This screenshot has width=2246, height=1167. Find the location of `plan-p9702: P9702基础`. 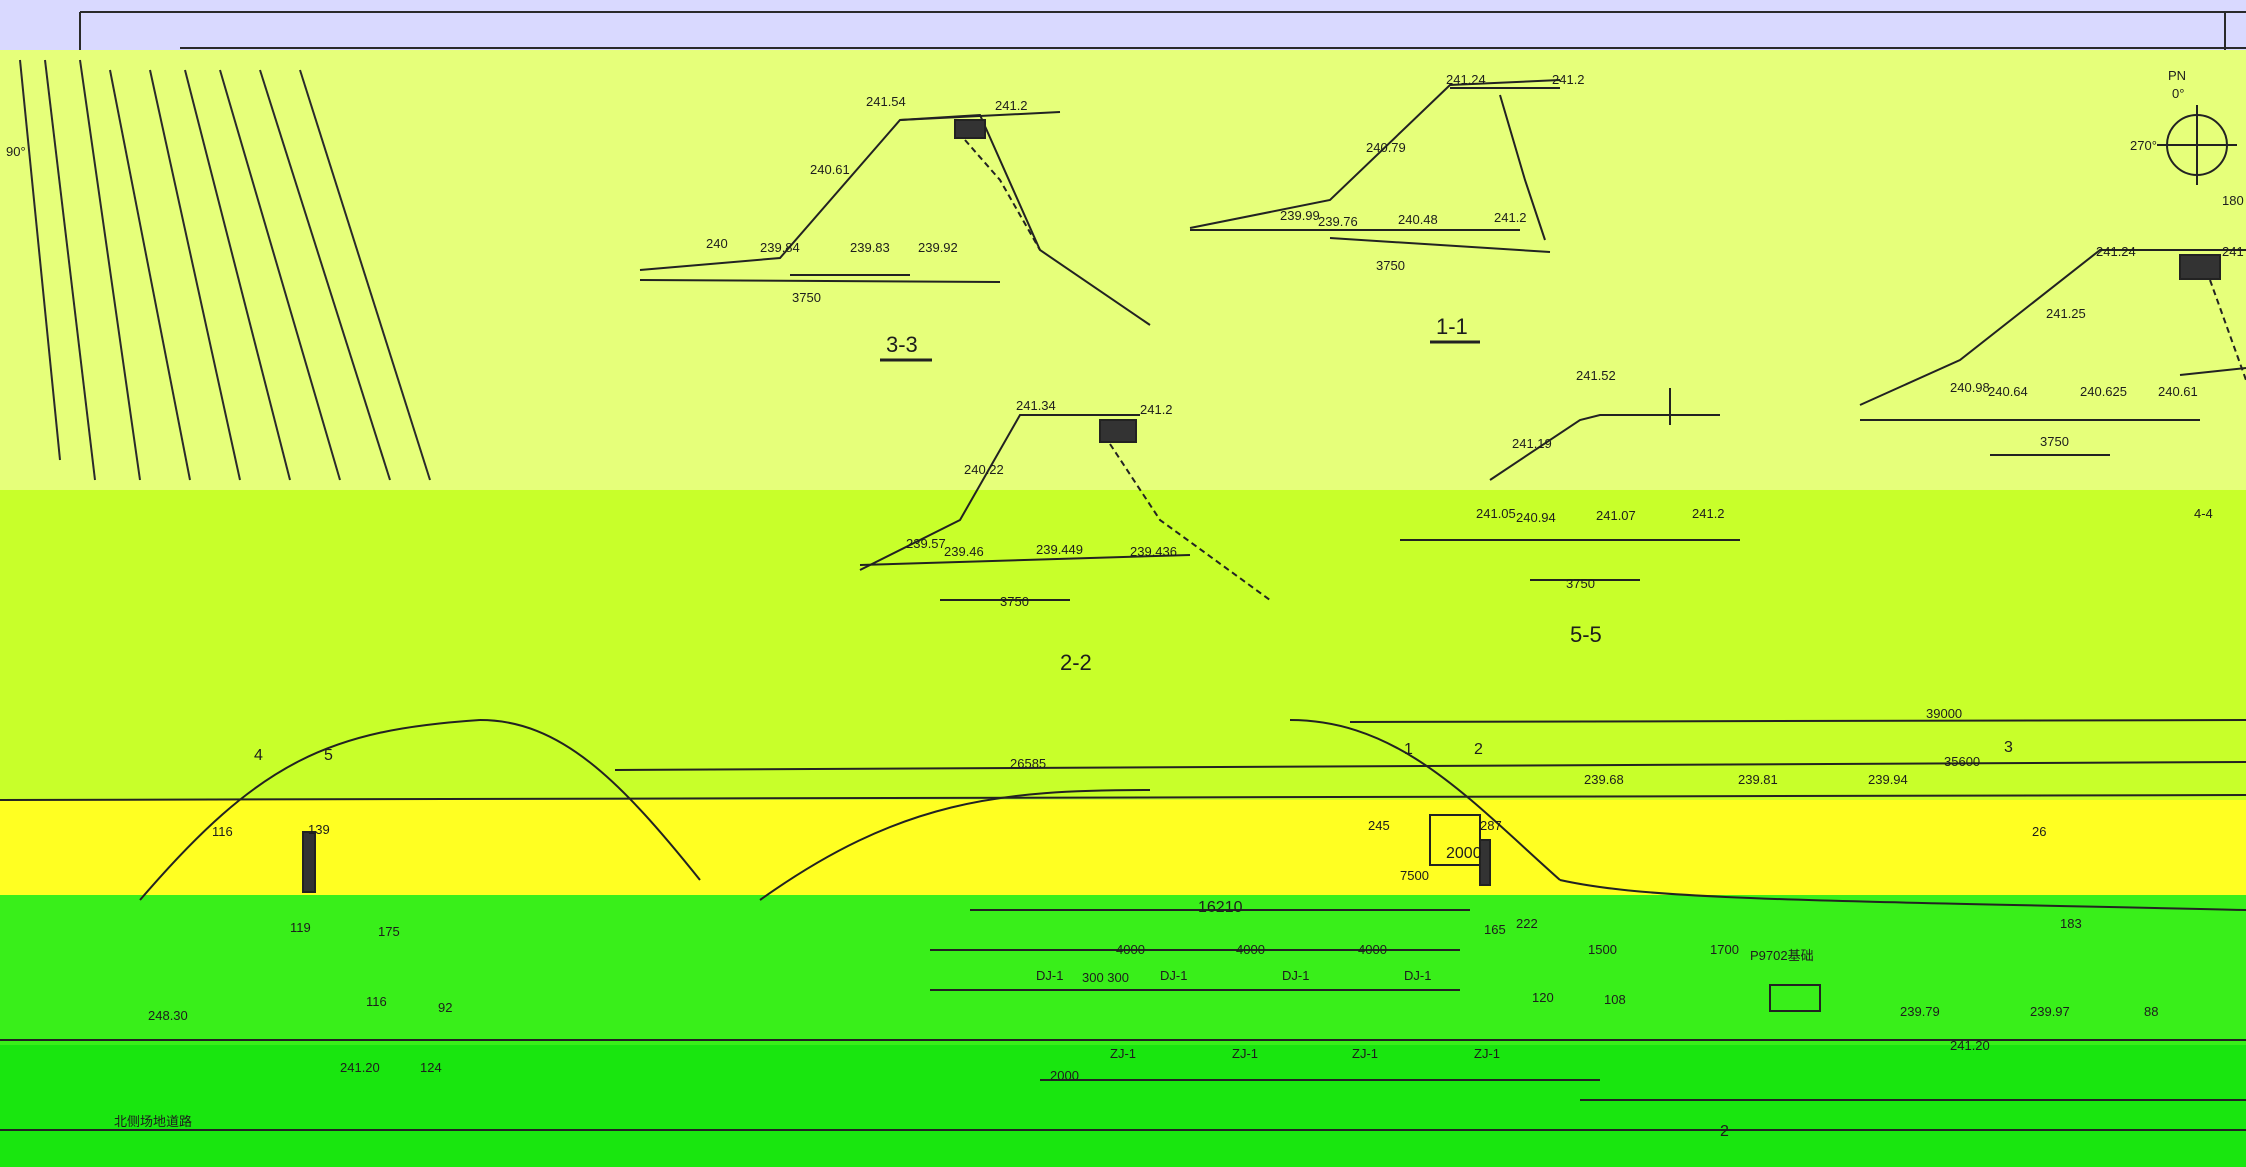

plan-p9702: P9702基础 is located at coordinates (1782, 955).